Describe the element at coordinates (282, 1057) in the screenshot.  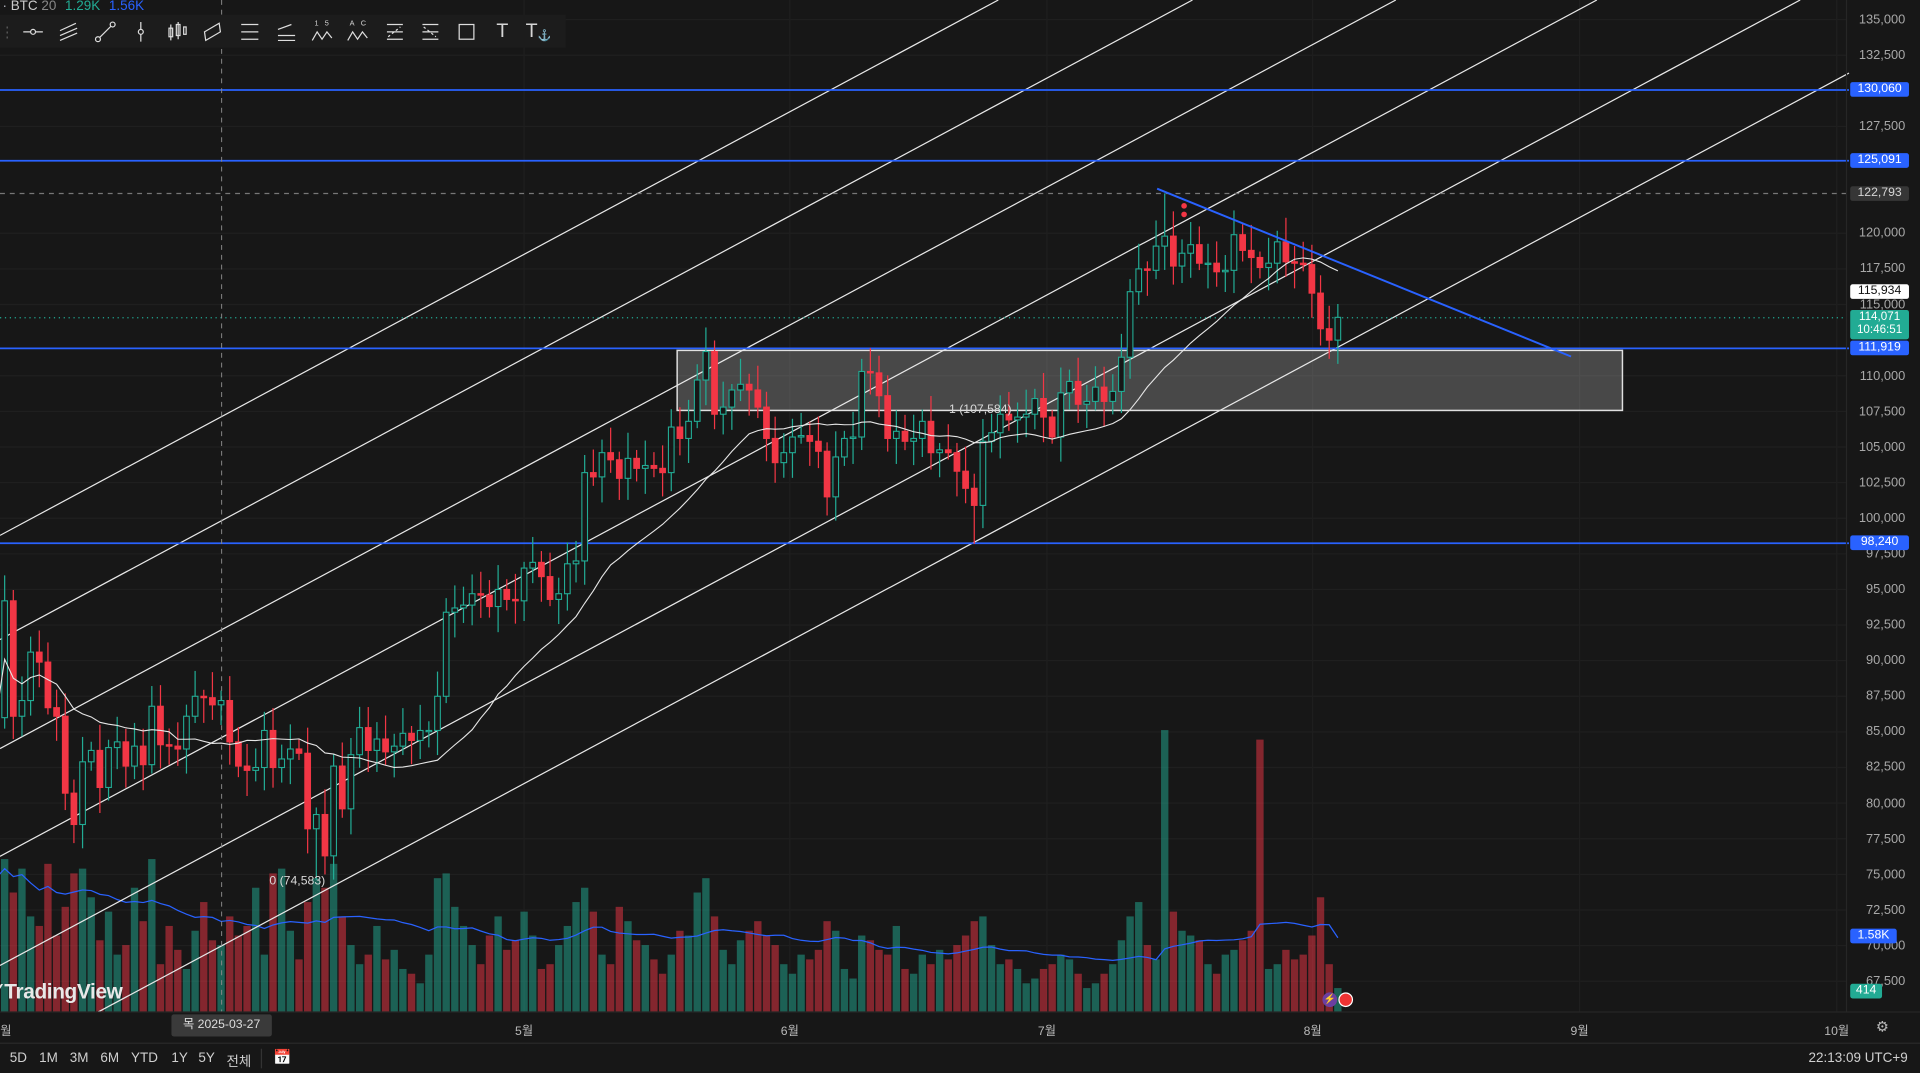
I see `go-to-date-icon: 📅` at that location.